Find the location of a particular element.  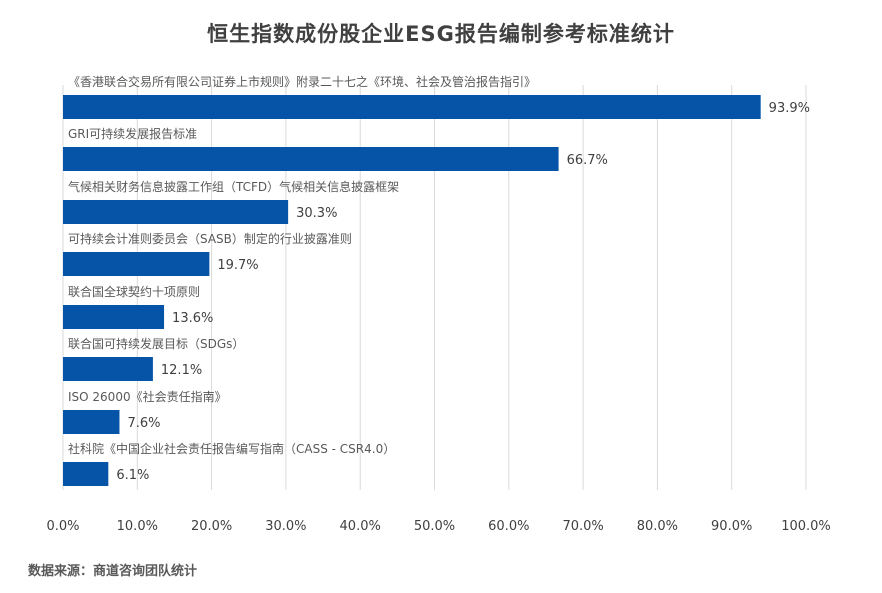

category-label: 气候相关财务信息披露工作组（TCFD）气候相关信息披露框架 is located at coordinates (233, 186).